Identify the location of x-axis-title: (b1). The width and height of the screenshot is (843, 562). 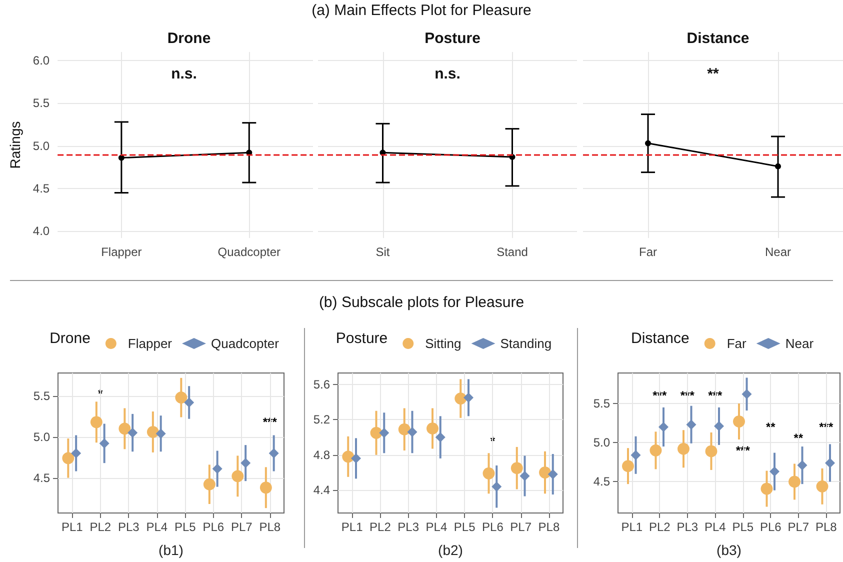
(171, 550).